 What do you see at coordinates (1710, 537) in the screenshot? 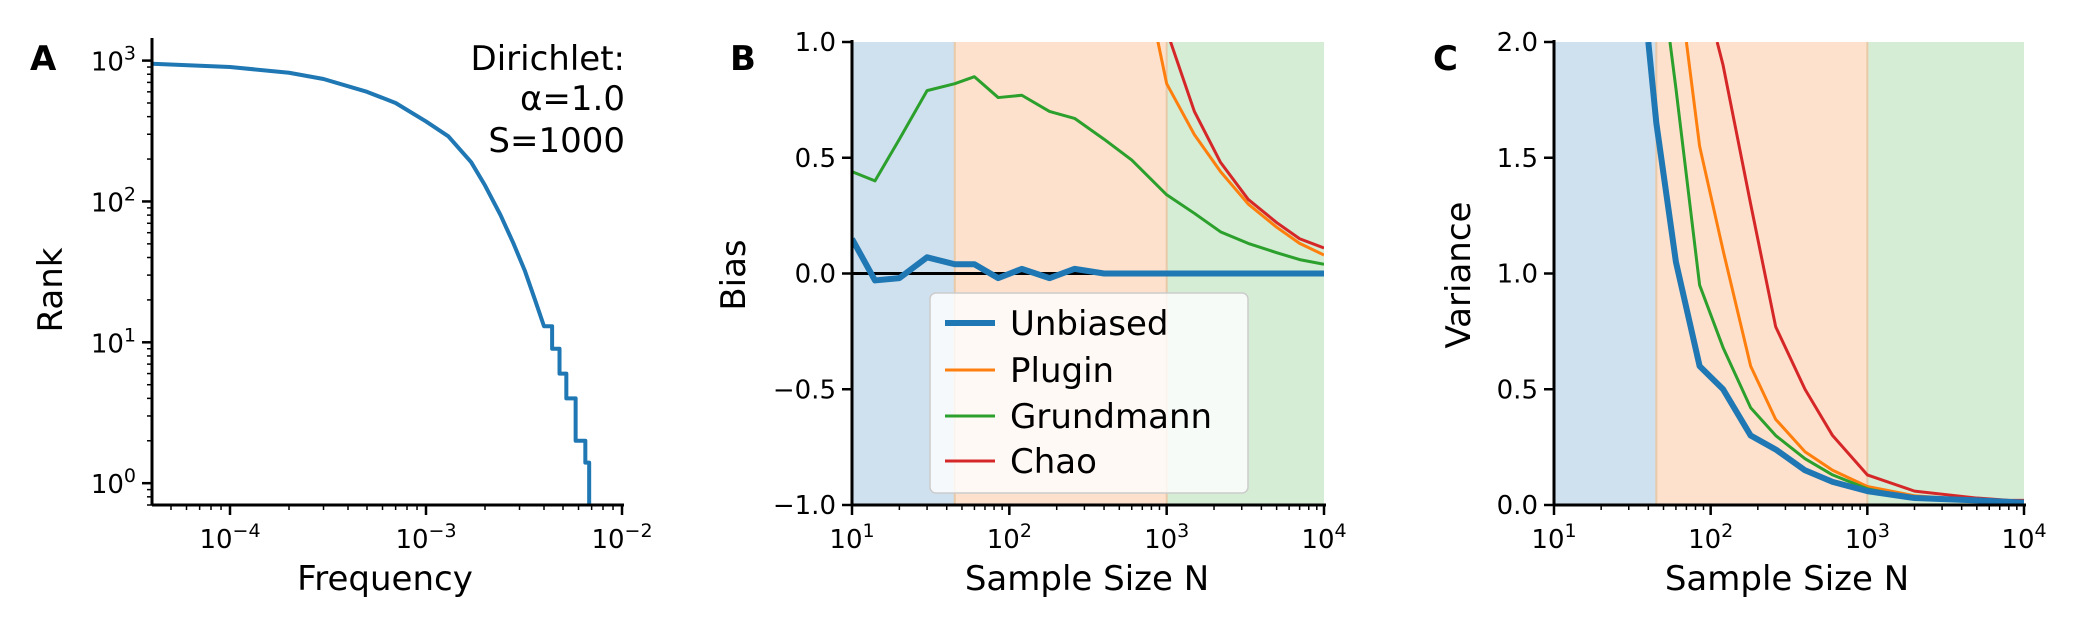
I see `x-tick-label-c-1: 10²` at bounding box center [1710, 537].